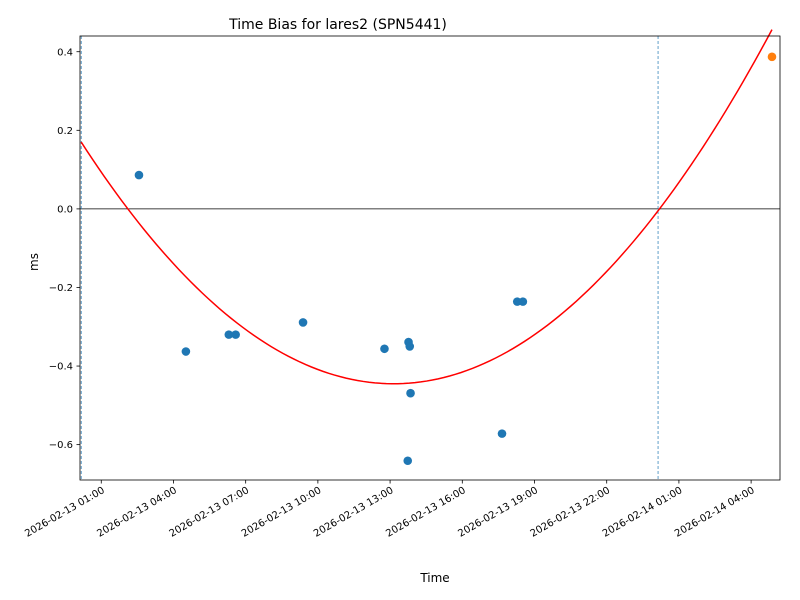 The width and height of the screenshot is (800, 600). I want to click on y-tick-label: −0.2, so click(61, 288).